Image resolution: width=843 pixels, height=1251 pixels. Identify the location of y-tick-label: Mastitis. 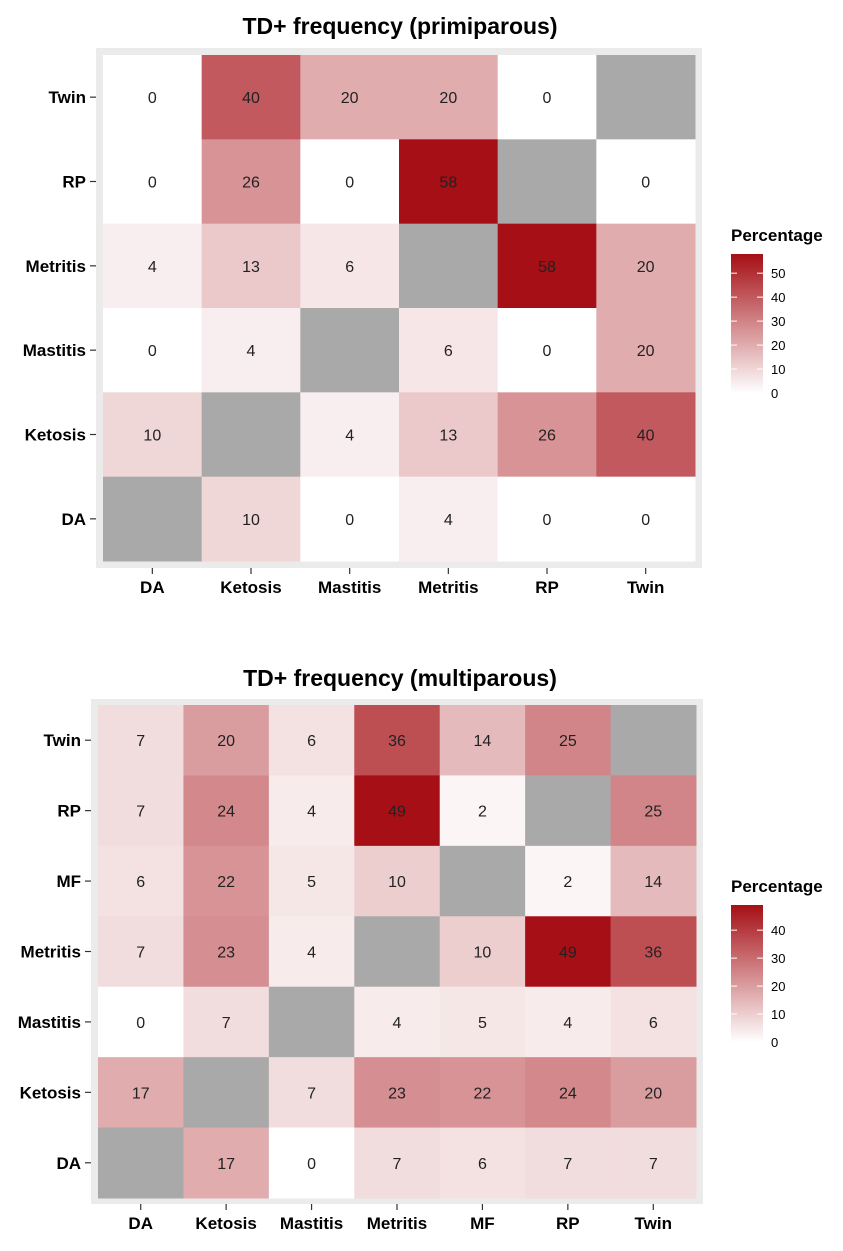
(49, 1022).